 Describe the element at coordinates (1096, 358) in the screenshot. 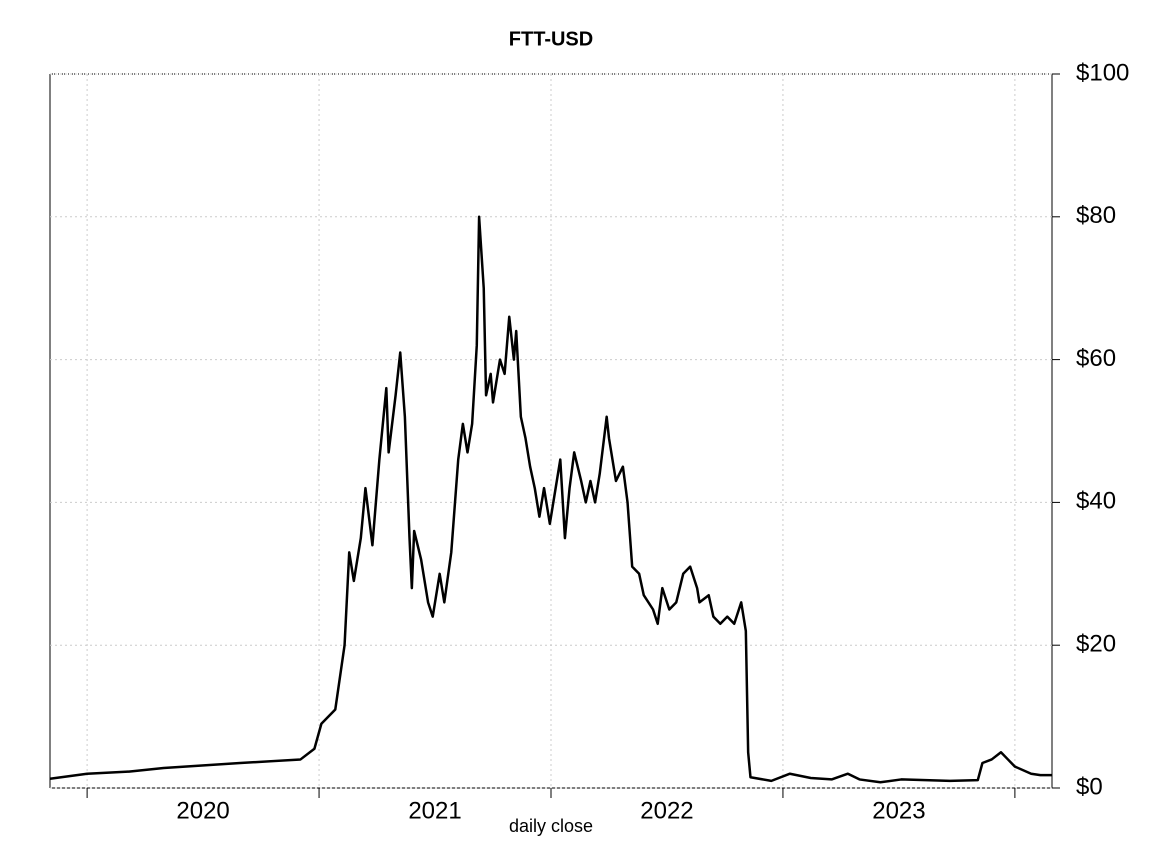

I see `y-tick-label: $60` at that location.